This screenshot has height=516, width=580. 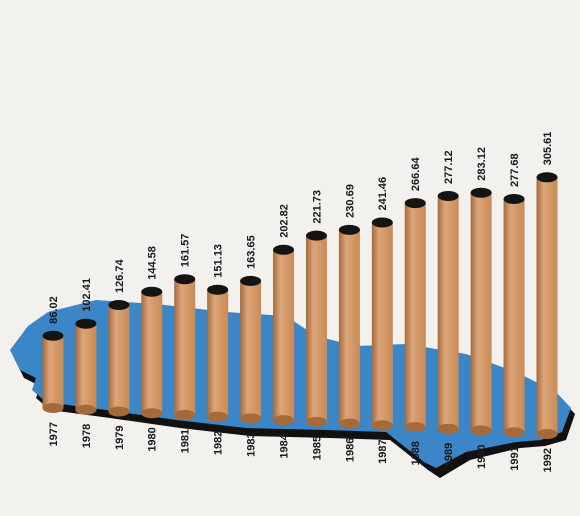 What do you see at coordinates (53, 371) in the screenshot?
I see `bar-1977` at bounding box center [53, 371].